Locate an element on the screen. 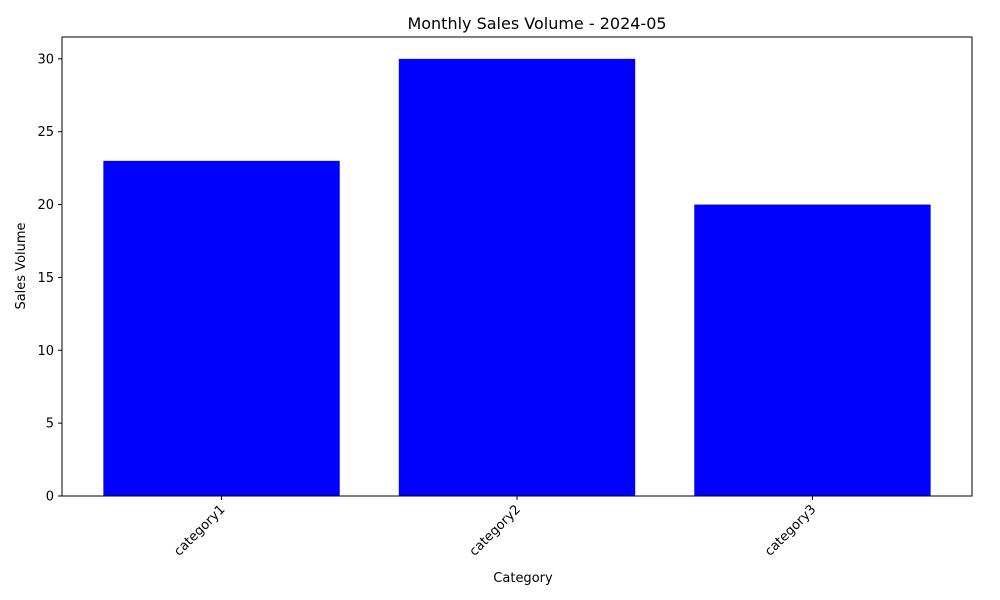 This screenshot has width=1000, height=600. x-tick-label-category1: category1 is located at coordinates (199, 530).